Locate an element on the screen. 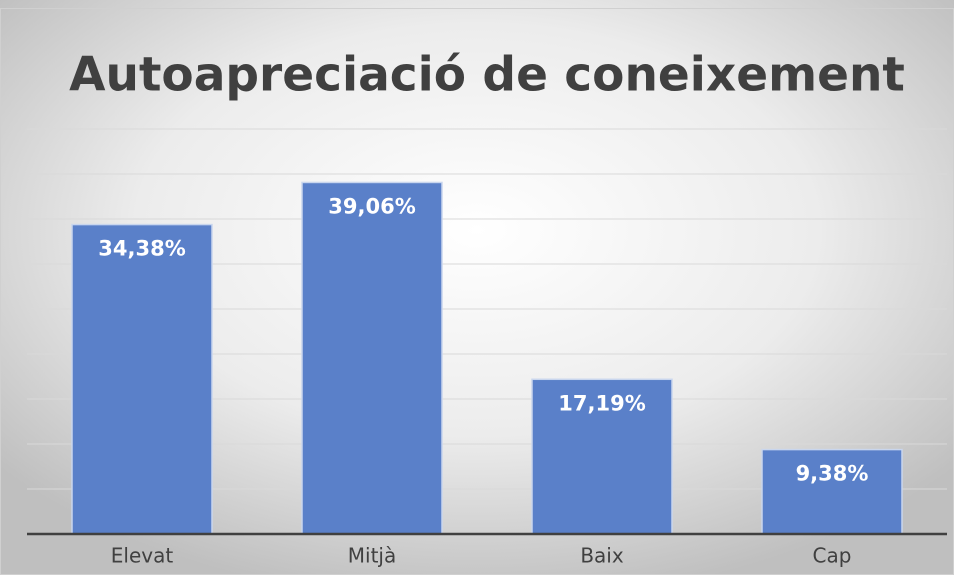 The image size is (954, 575). data-label: 17,19% is located at coordinates (601, 403).